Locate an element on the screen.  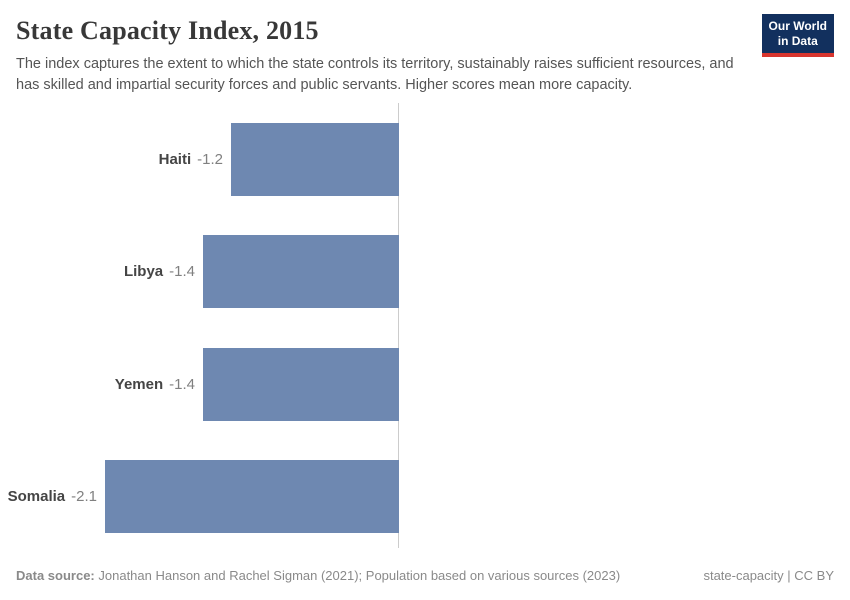
owid-logo-line1: Our World is located at coordinates (797, 26).